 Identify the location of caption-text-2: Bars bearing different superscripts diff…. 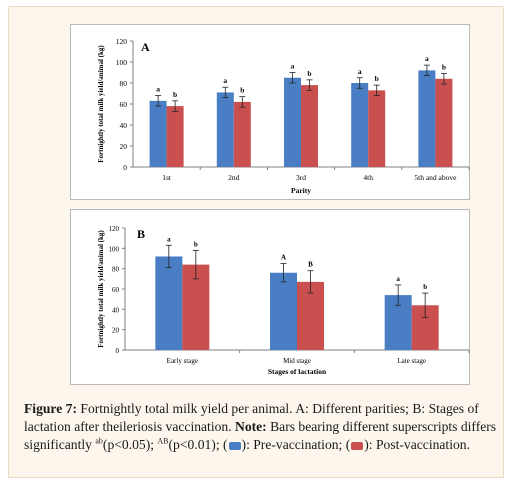
(260, 435).